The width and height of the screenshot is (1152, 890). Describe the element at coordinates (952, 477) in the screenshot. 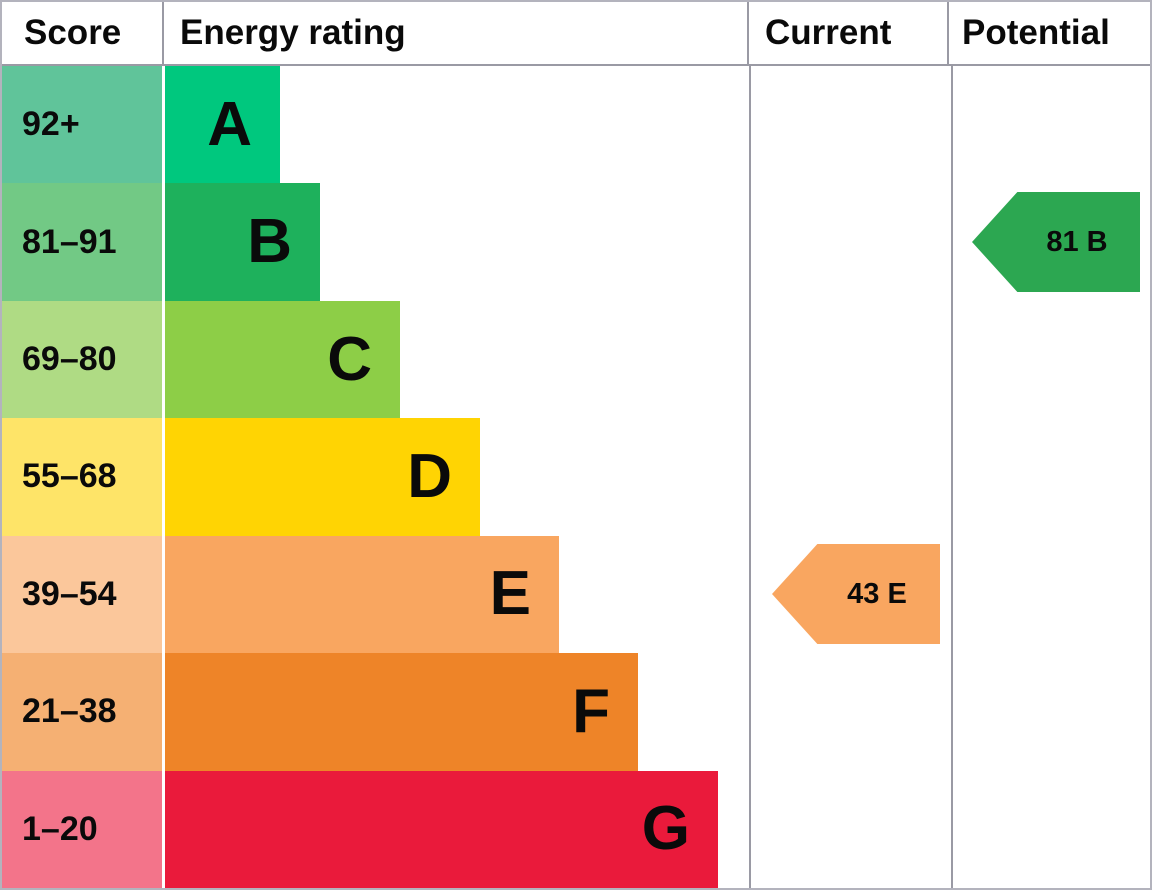

I see `potential-column-divider` at that location.